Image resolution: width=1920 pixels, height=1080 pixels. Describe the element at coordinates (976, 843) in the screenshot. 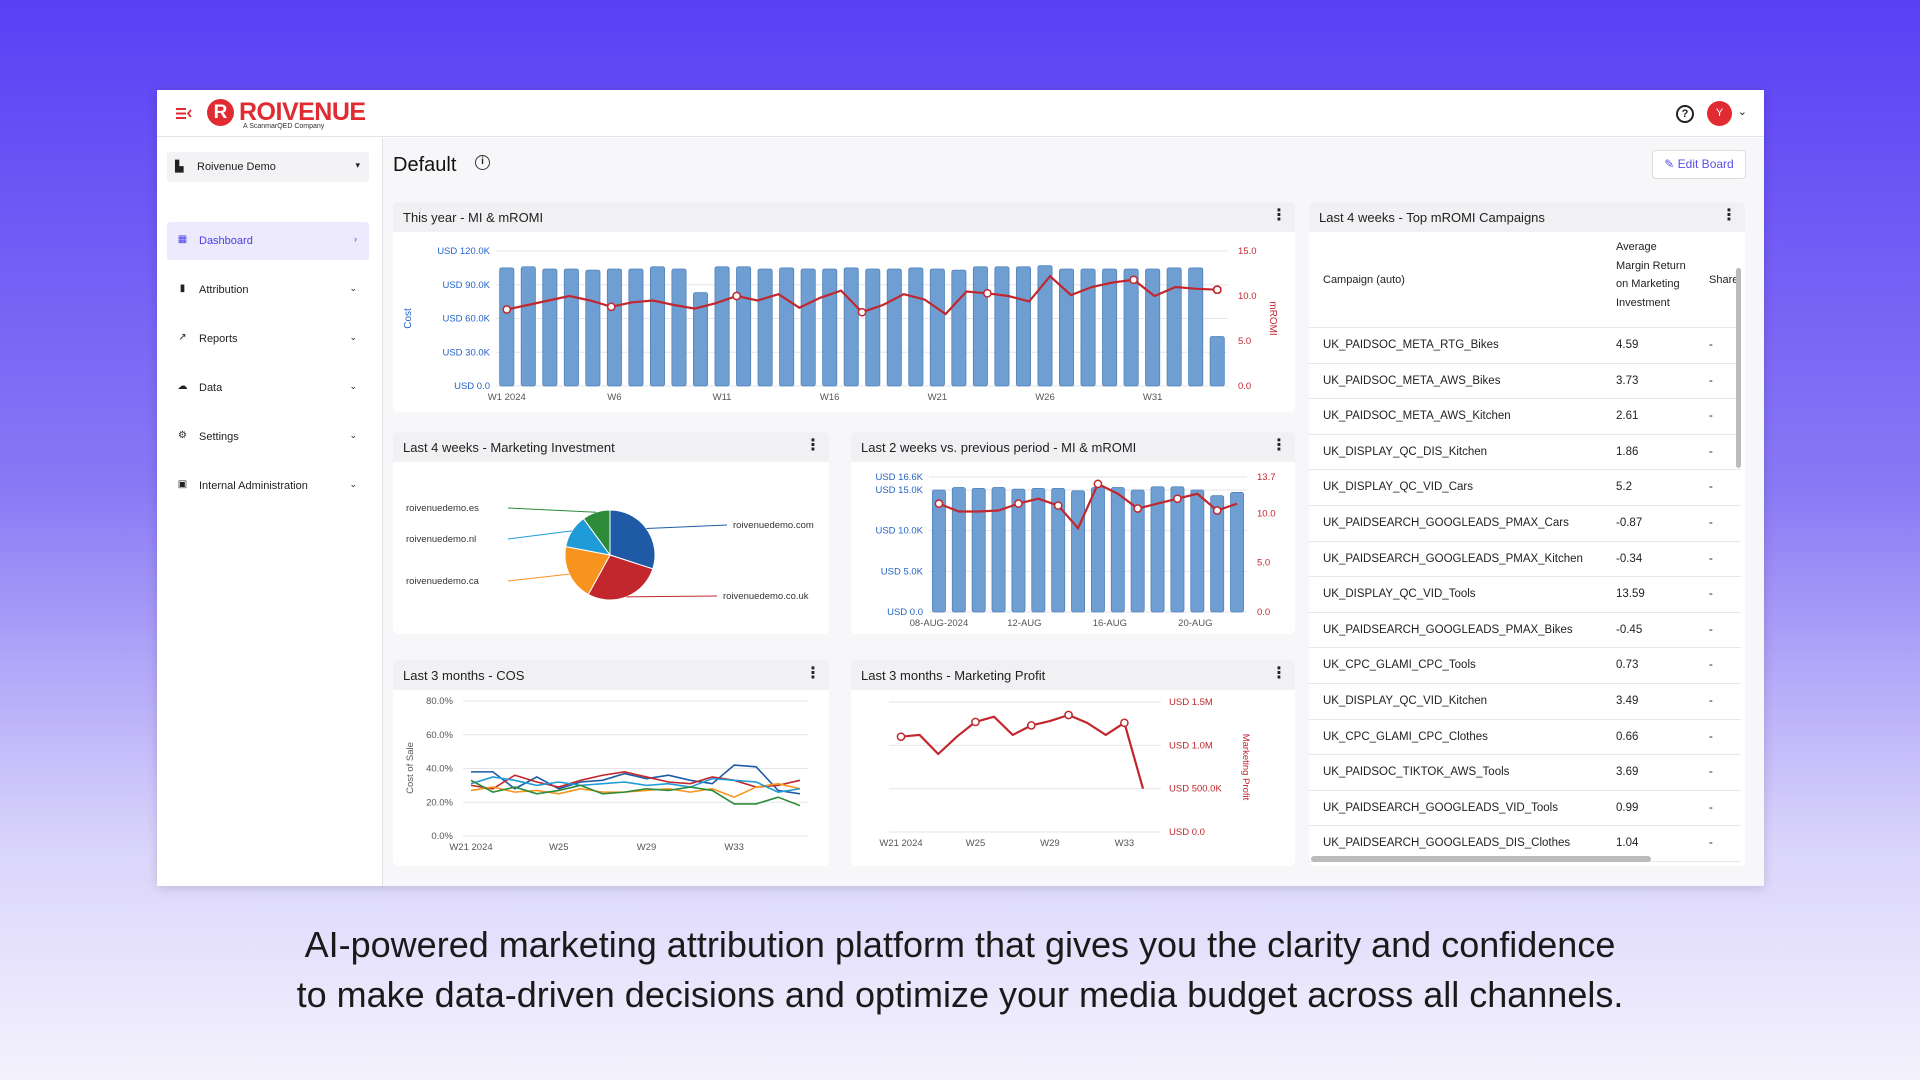

I see `x-tick-label: W25` at that location.